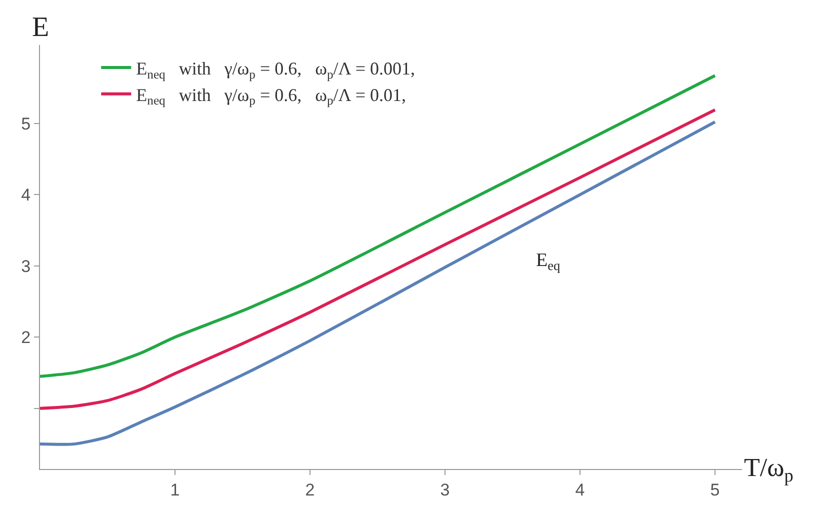  What do you see at coordinates (26, 266) in the screenshot?
I see `y-tick-label: 3` at bounding box center [26, 266].